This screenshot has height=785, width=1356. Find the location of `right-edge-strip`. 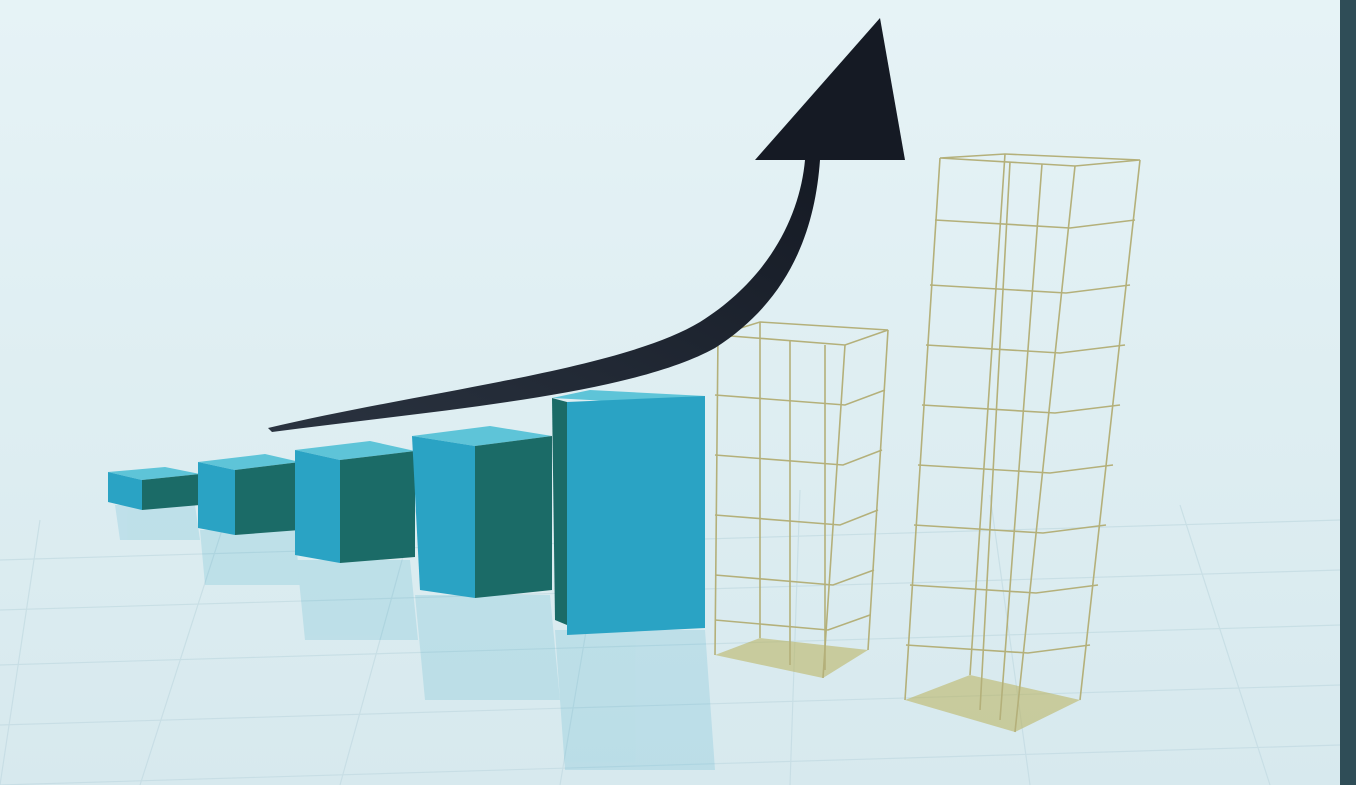

right-edge-strip is located at coordinates (1348, 392).